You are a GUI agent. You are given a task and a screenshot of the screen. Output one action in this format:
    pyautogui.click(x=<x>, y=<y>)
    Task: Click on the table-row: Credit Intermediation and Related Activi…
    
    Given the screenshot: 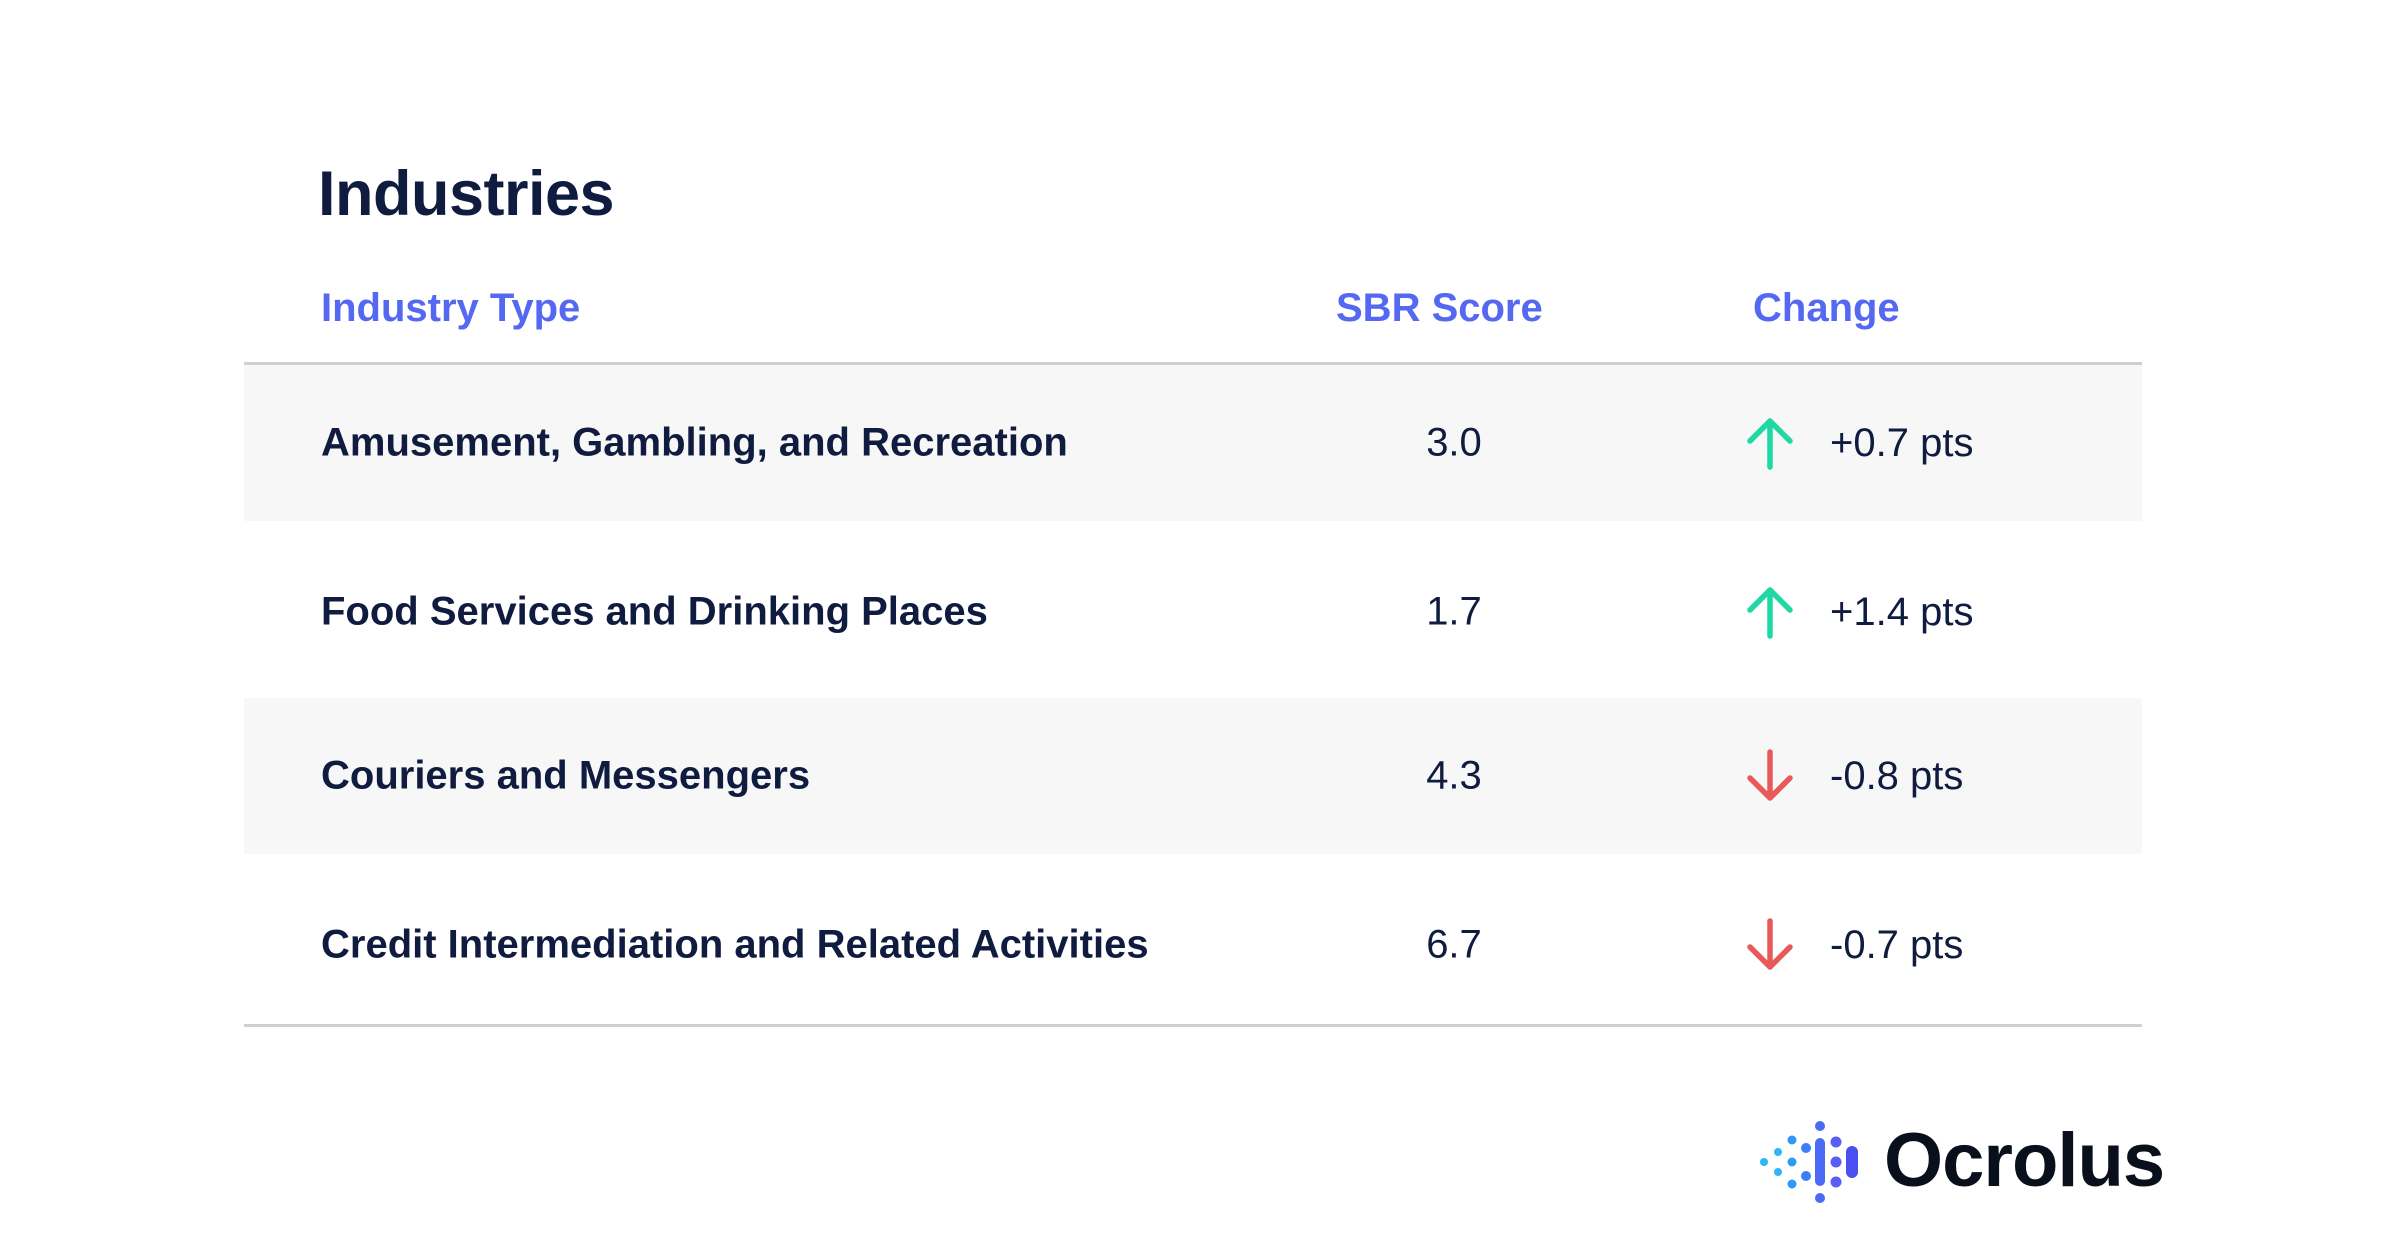 What is the action you would take?
    pyautogui.click(x=1193, y=945)
    